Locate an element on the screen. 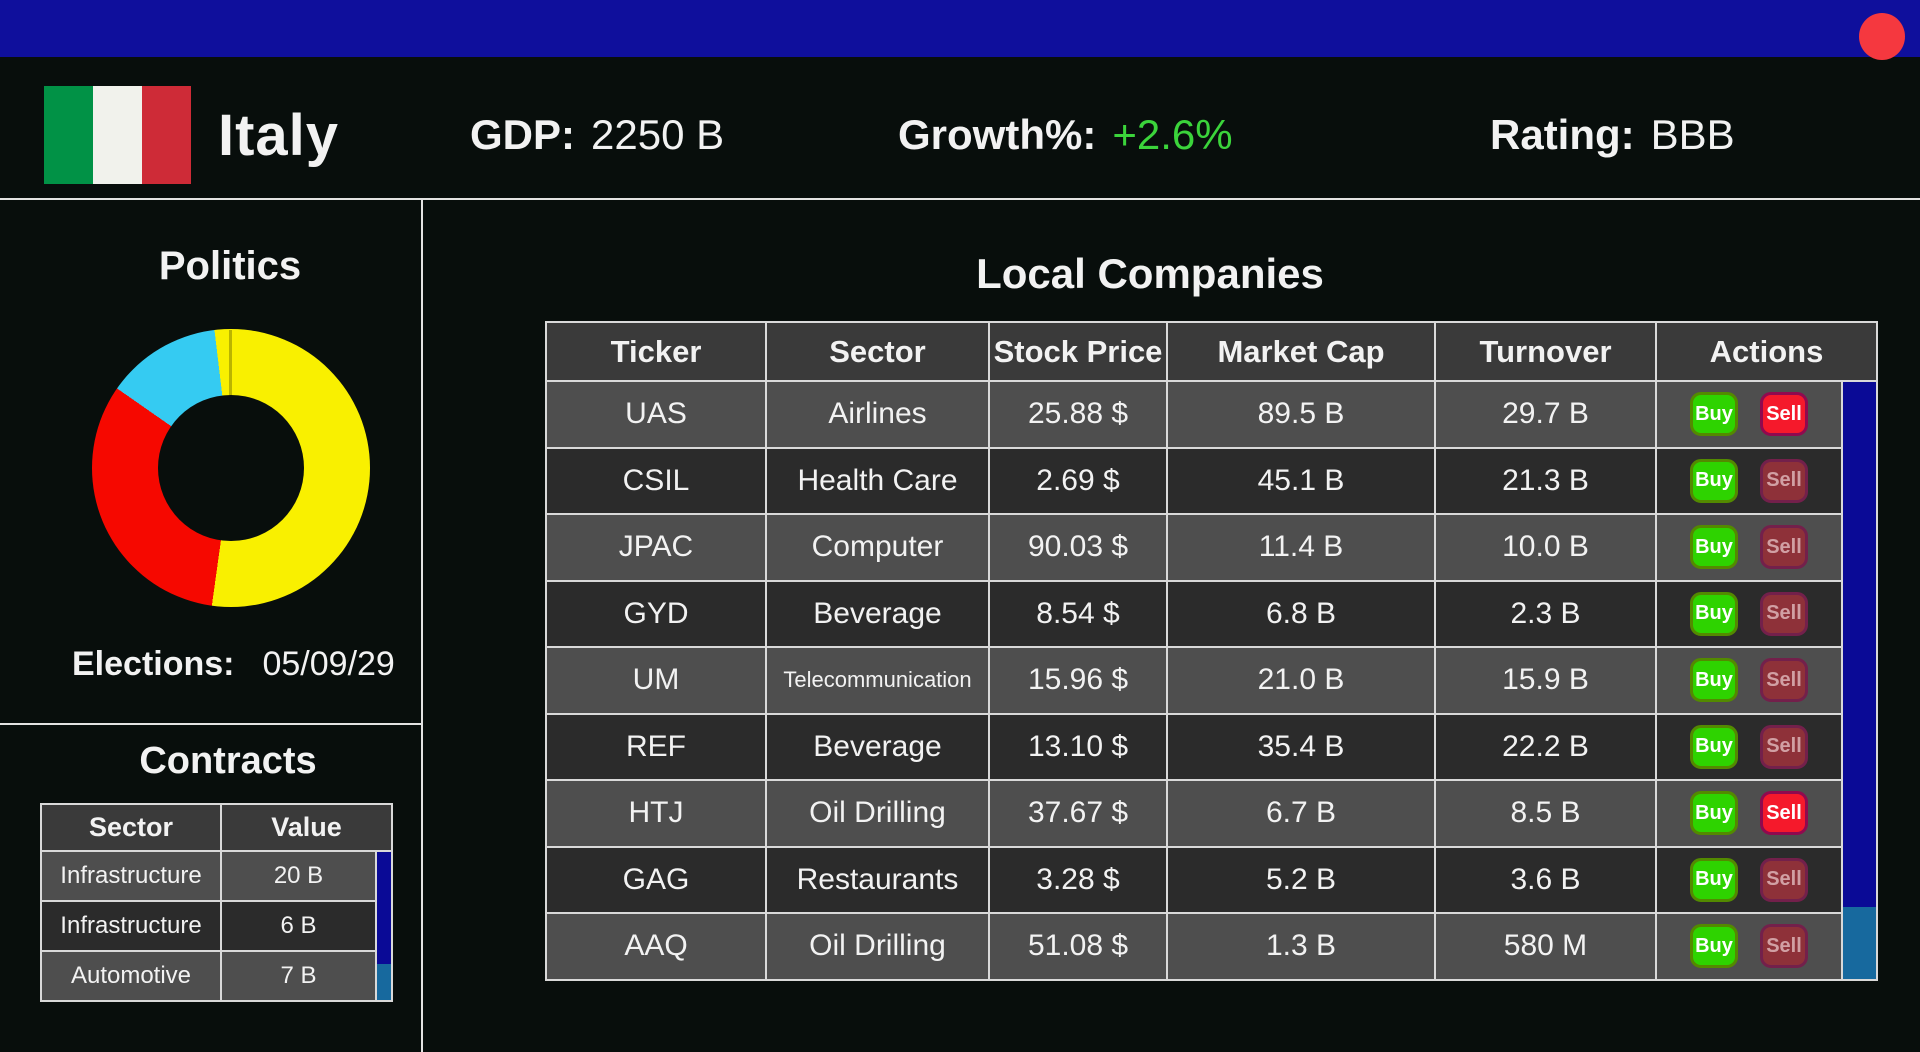 The height and width of the screenshot is (1052, 1920). sector-cell: Beverage is located at coordinates (877, 613).